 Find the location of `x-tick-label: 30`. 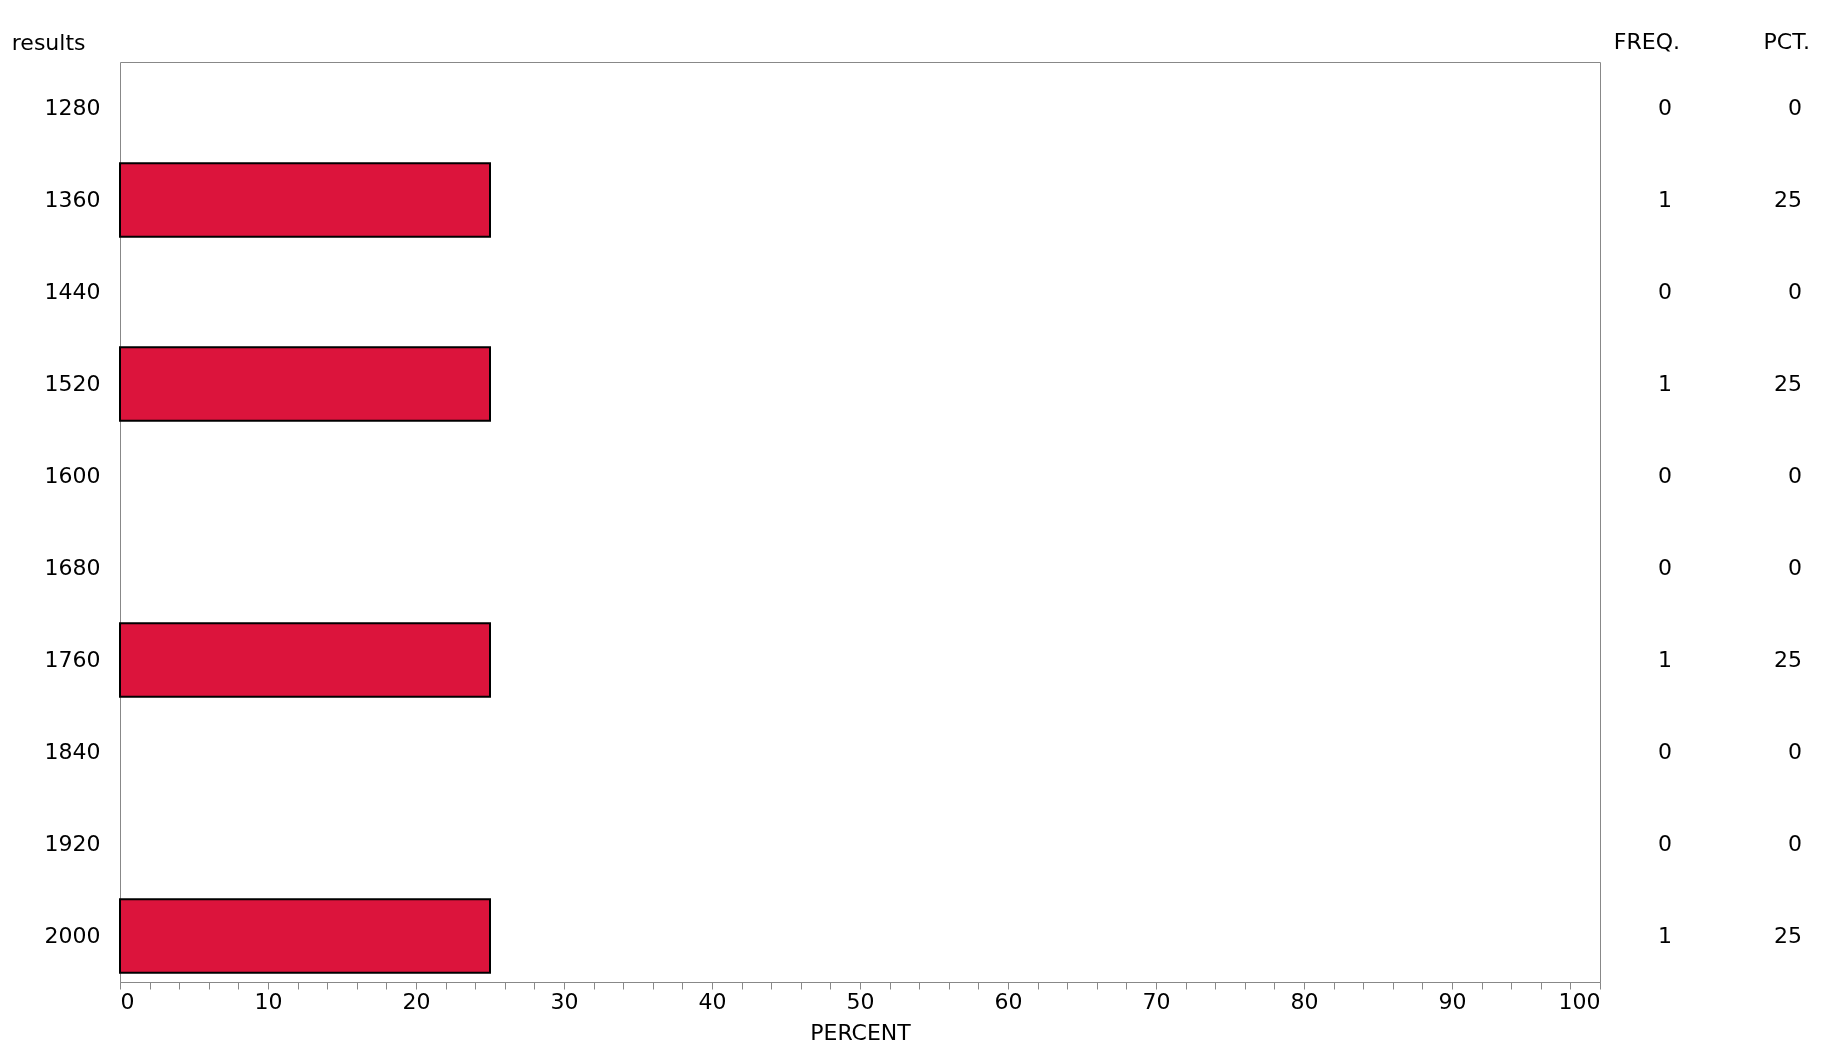

x-tick-label: 30 is located at coordinates (564, 1001).